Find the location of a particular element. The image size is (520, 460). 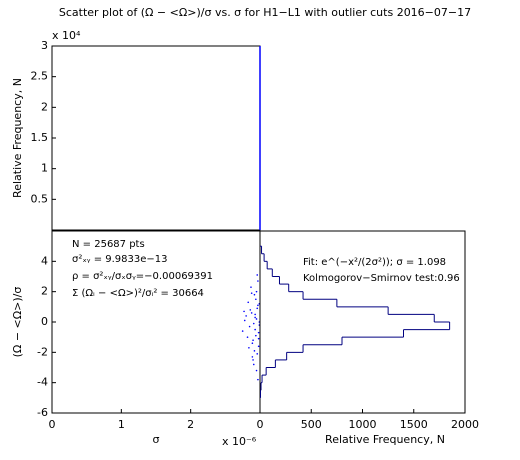

x-tick-label: 1500 is located at coordinates (414, 424).